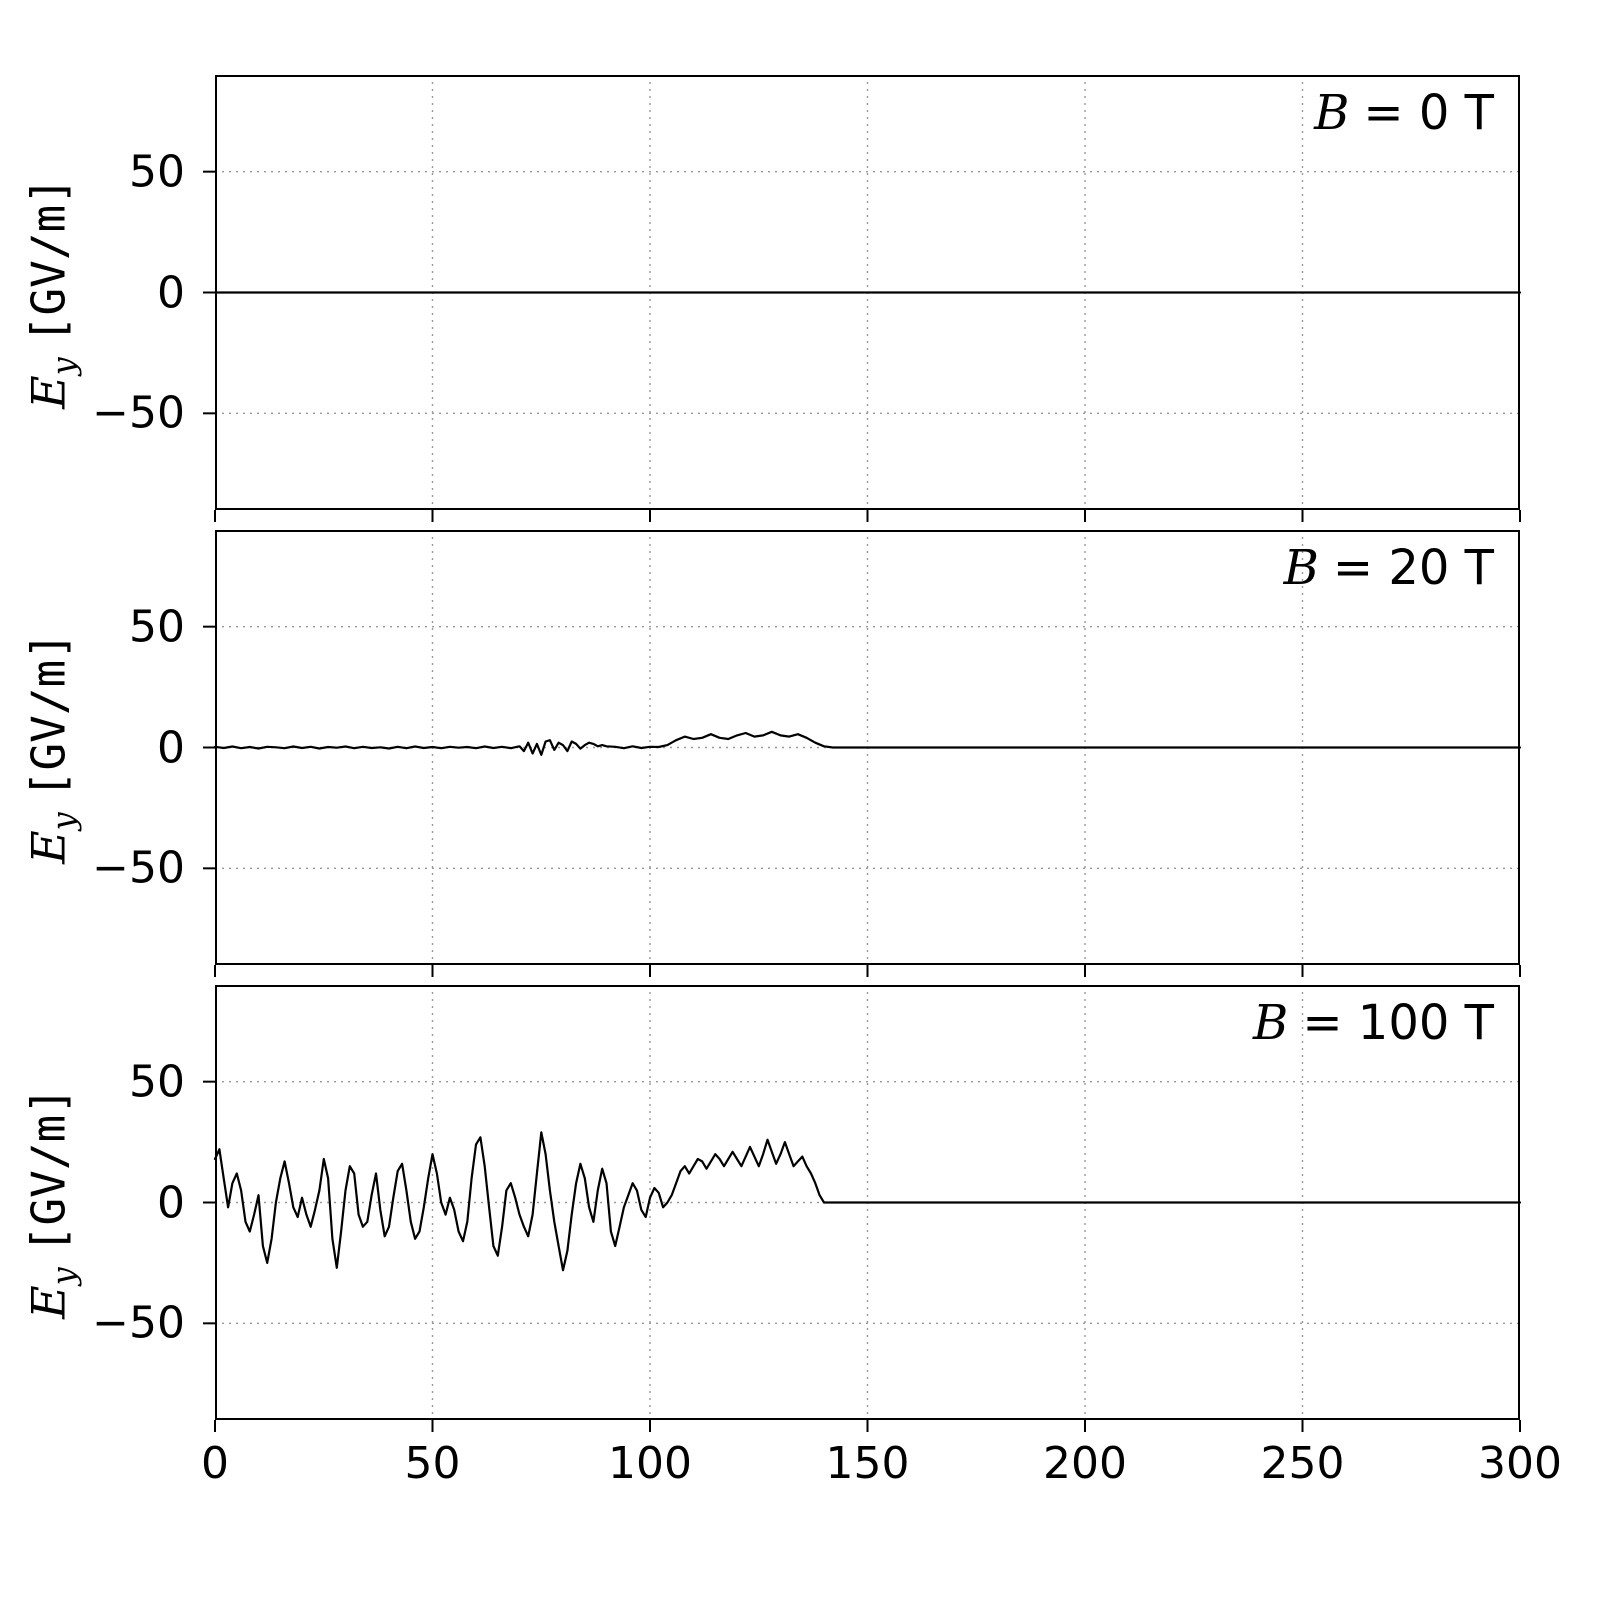  Describe the element at coordinates (432, 1463) in the screenshot. I see `x-tick-label: 50` at that location.